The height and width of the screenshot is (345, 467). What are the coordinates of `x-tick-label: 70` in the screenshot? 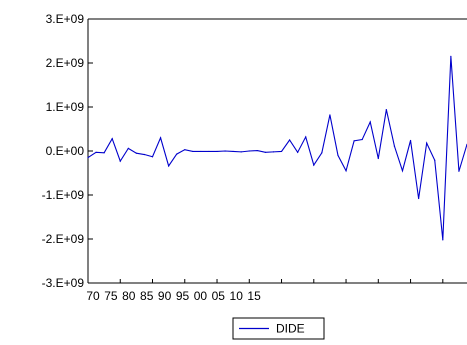 It's located at (93, 296).